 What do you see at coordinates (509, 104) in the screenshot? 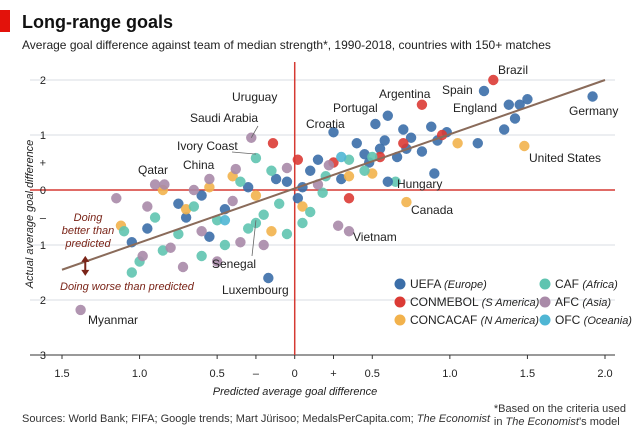
I see `data-point-england` at bounding box center [509, 104].